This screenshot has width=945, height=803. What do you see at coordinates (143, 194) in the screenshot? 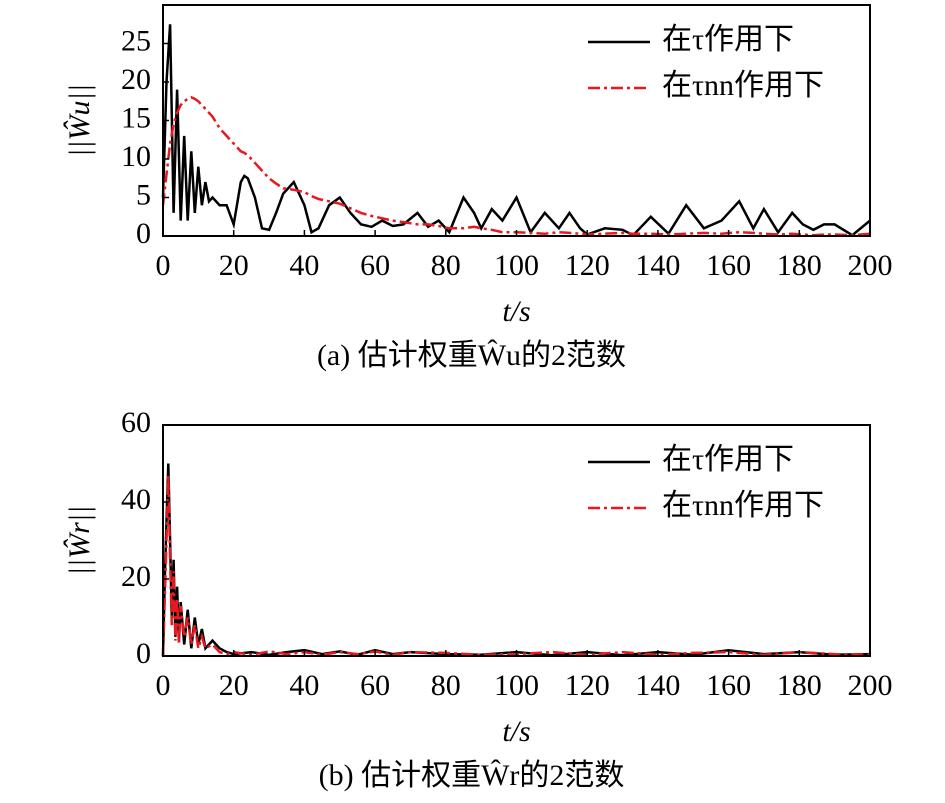
I see `y-tick-label: 5` at bounding box center [143, 194].